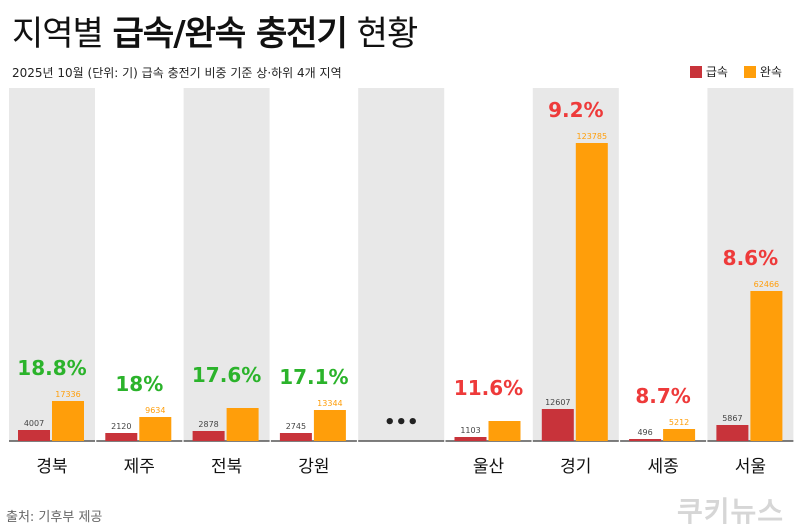 This screenshot has height=531, width=800. I want to click on category-label: 서울, so click(750, 467).